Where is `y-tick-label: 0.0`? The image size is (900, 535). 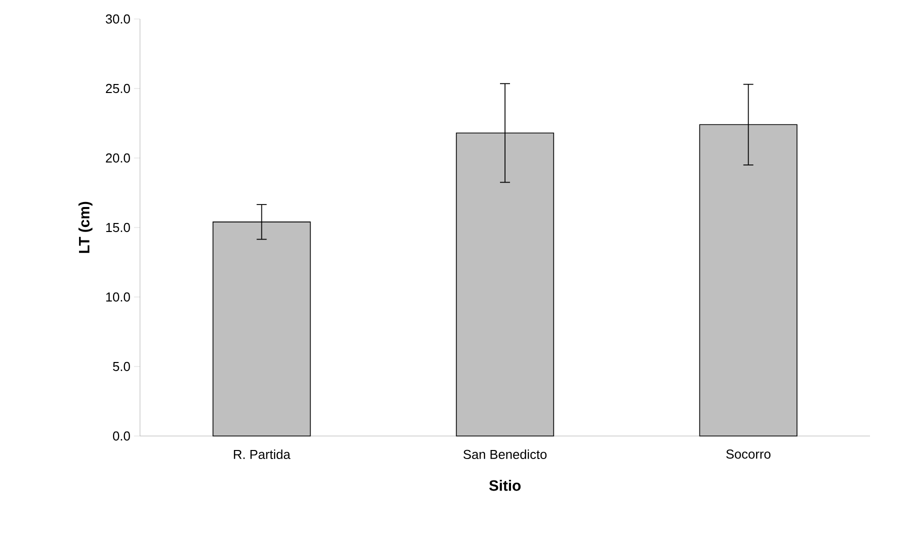
y-tick-label: 0.0 is located at coordinates (121, 436).